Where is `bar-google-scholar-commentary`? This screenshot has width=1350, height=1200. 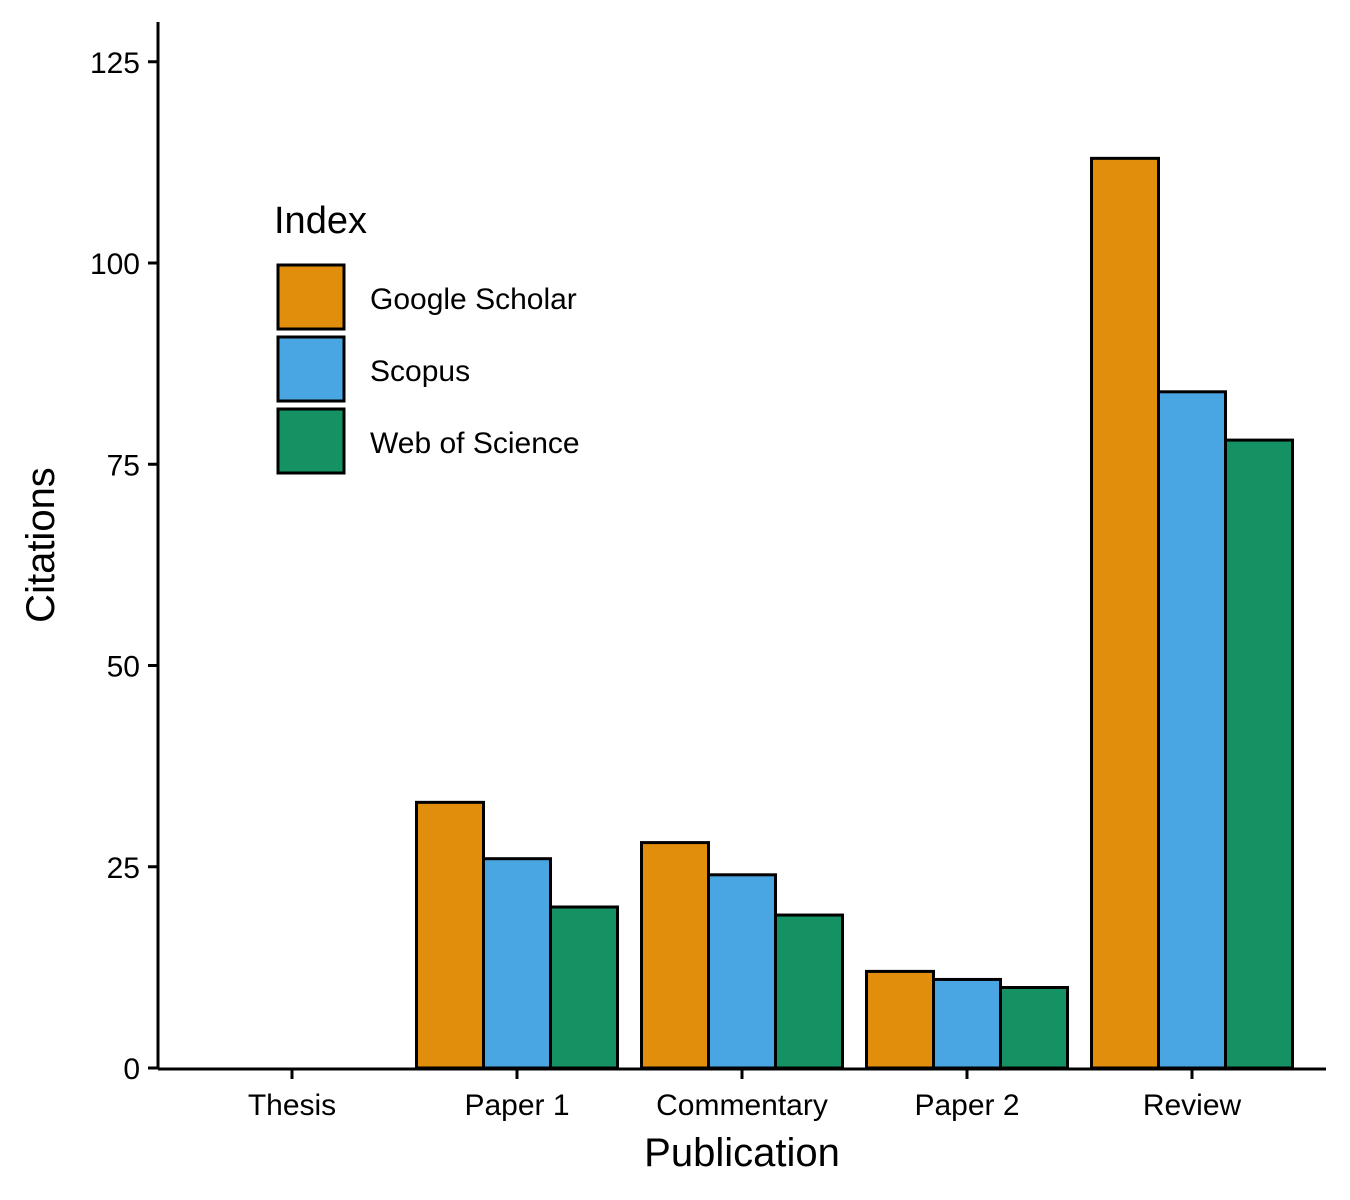
bar-google-scholar-commentary is located at coordinates (675, 955).